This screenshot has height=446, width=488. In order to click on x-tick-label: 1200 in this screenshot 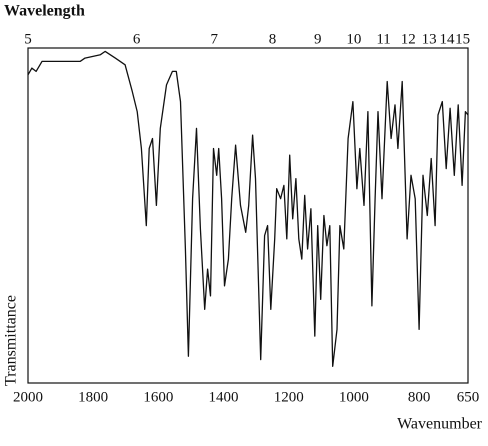, I will do `click(289, 397)`.